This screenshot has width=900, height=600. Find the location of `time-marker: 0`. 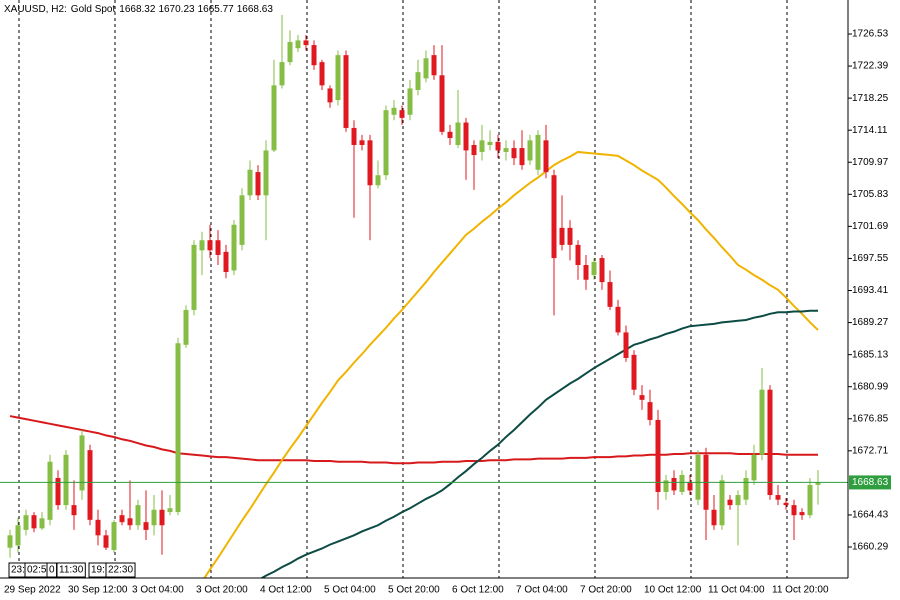

time-marker: 0 is located at coordinates (52, 570).